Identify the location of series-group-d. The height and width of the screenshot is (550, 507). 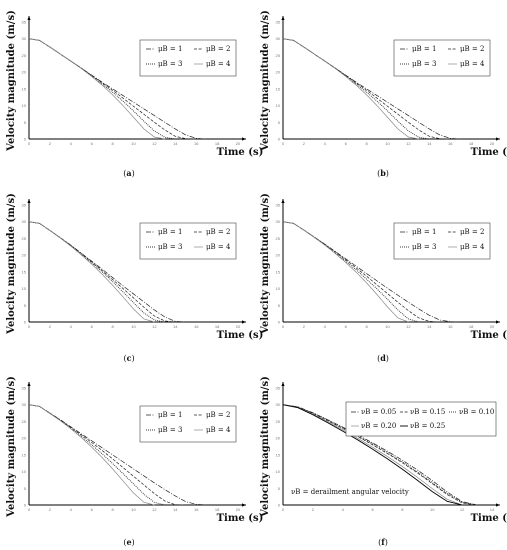
(371, 272).